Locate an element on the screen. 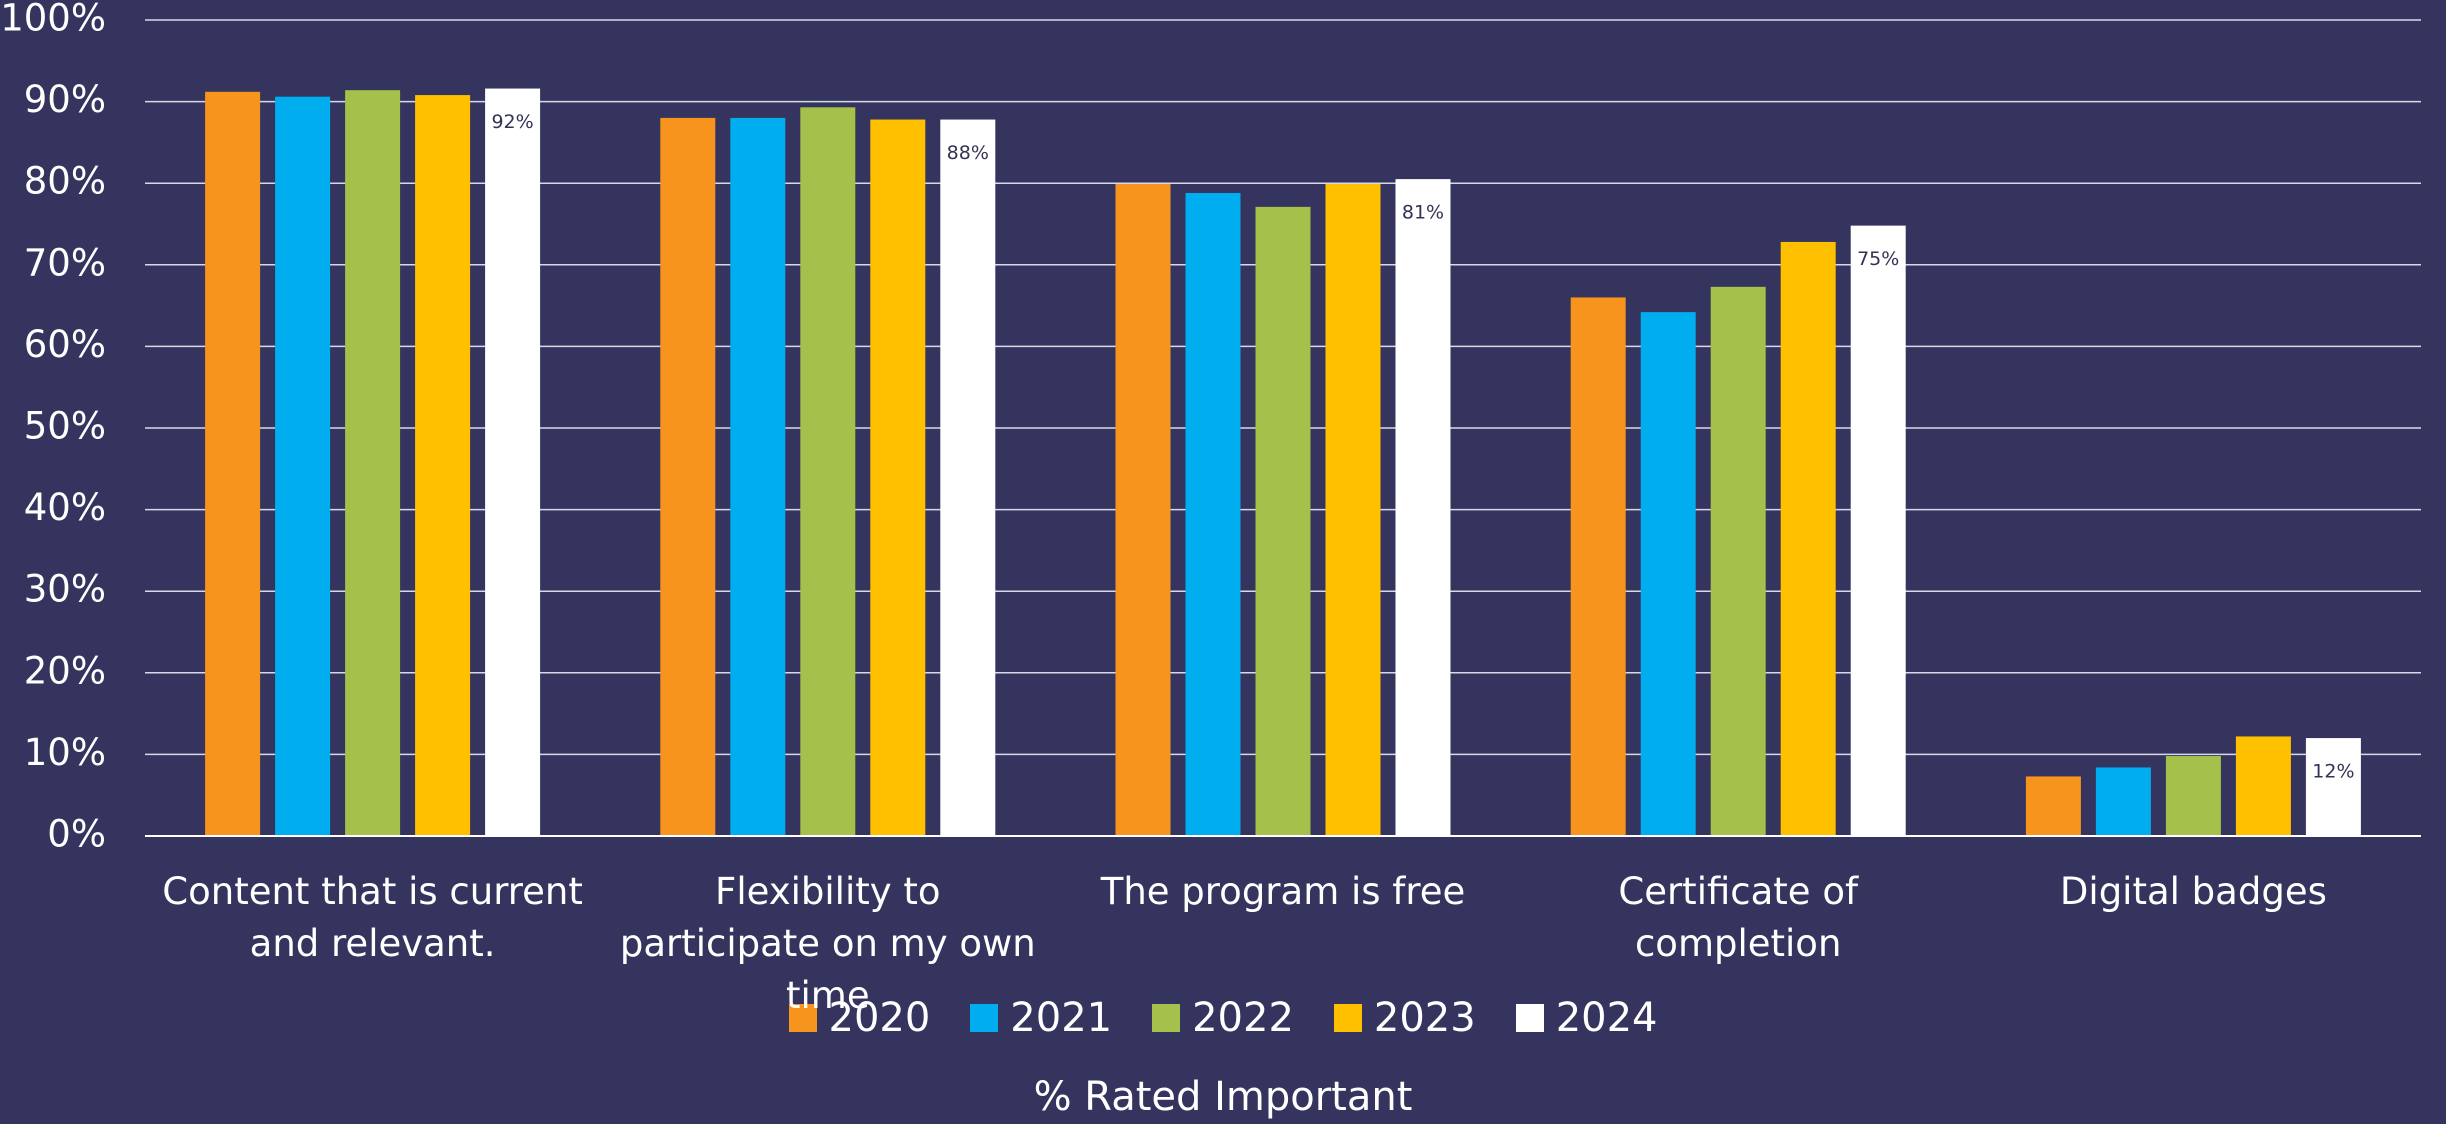 Image resolution: width=2446 pixels, height=1124 pixels. legend-item: 2023 is located at coordinates (1404, 1018).